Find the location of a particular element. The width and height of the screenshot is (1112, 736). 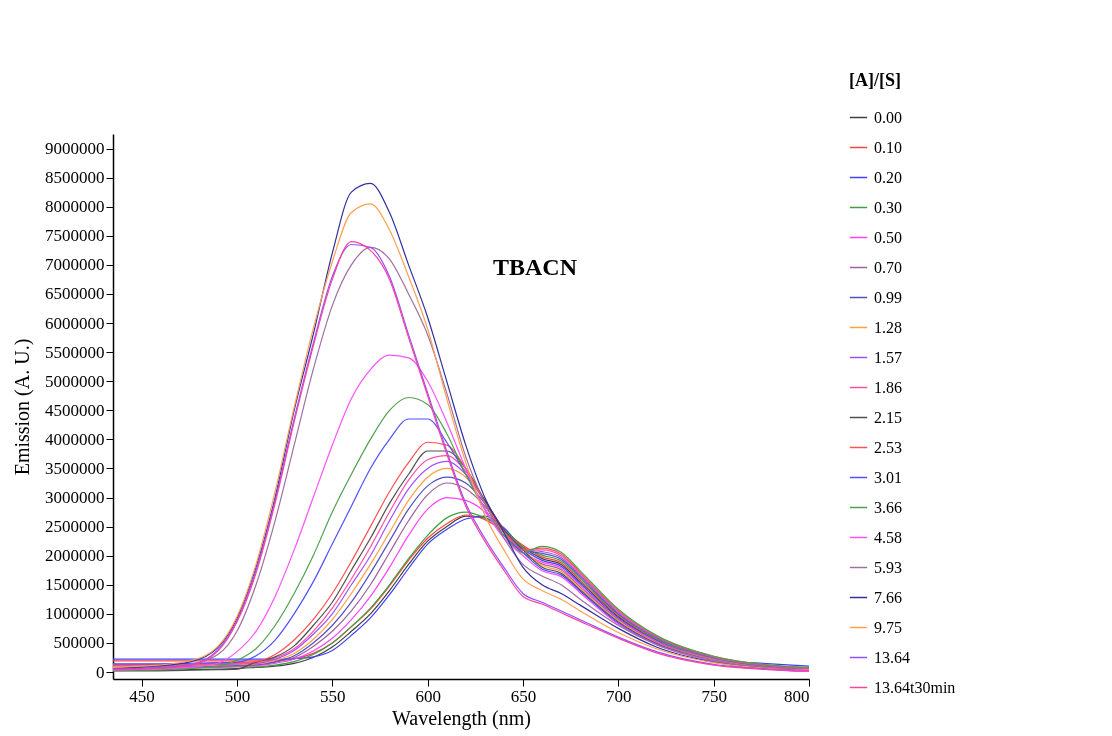

annotation: TBACN is located at coordinates (535, 267).